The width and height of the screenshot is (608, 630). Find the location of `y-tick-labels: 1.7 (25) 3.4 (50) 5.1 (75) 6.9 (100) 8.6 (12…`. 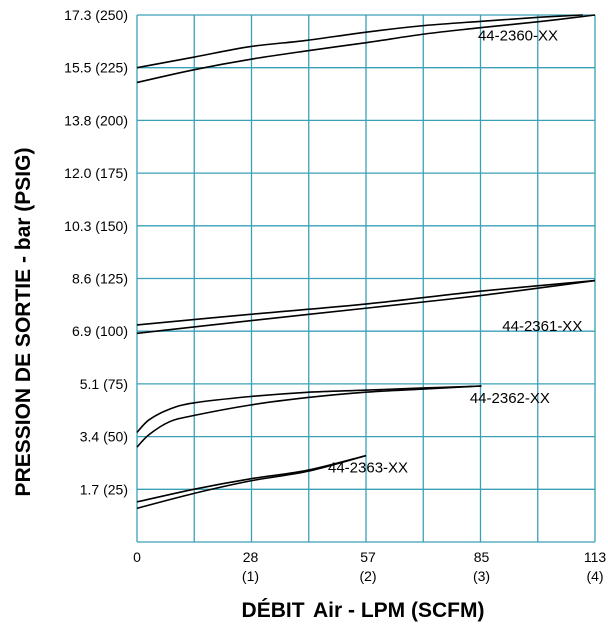

y-tick-labels: 1.7 (25) 3.4 (50) 5.1 (75) 6.9 (100) 8.6 (12… is located at coordinates (96, 252).